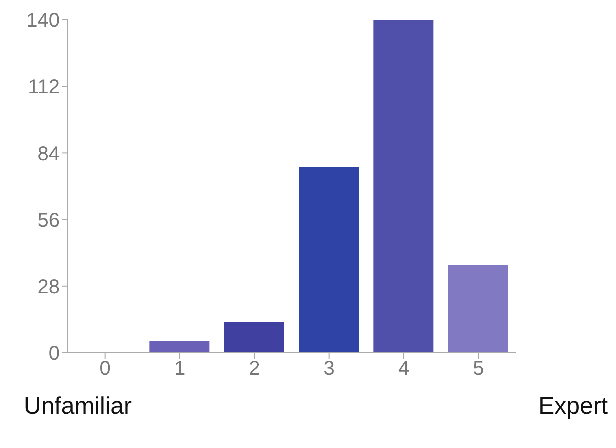 The width and height of the screenshot is (616, 448). Describe the element at coordinates (105, 369) in the screenshot. I see `x-tick-label: 0` at that location.